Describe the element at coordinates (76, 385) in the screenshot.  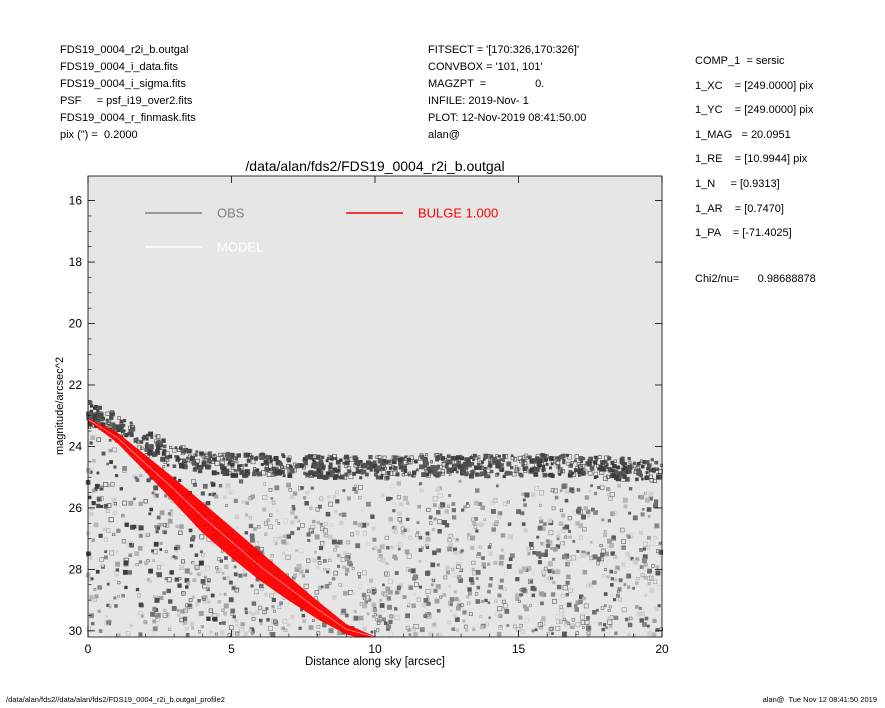
I see `y-tick-label: 22` at that location.